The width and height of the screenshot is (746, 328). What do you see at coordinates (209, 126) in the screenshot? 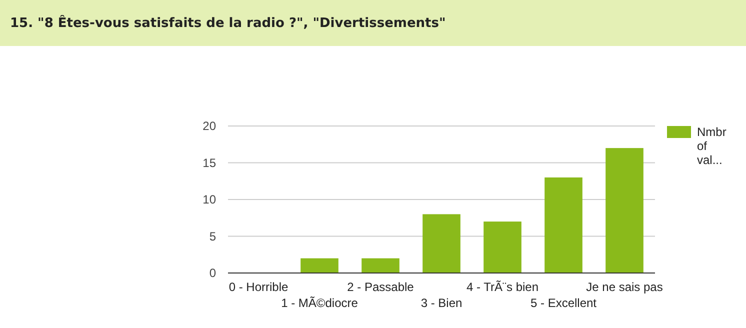
I see `y-tick-label: 20` at bounding box center [209, 126].